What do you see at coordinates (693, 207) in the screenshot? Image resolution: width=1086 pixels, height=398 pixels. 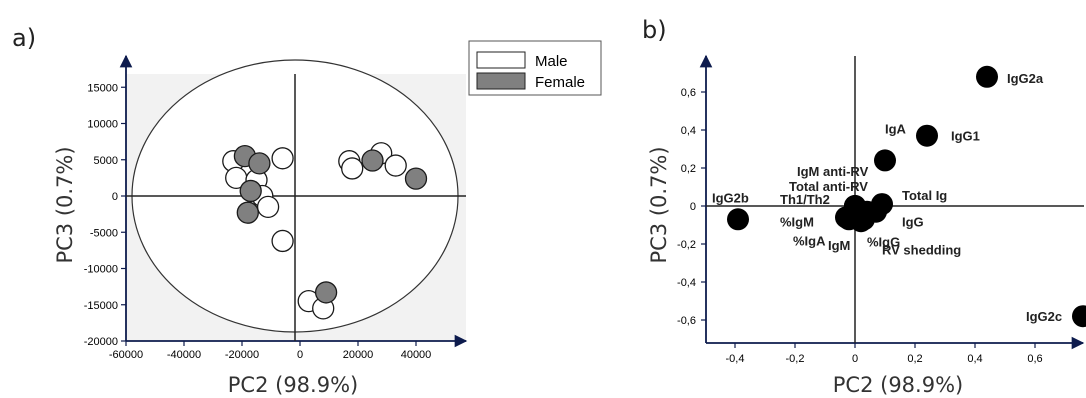 I see `panel-b-y-tick-label: 0` at bounding box center [693, 207].